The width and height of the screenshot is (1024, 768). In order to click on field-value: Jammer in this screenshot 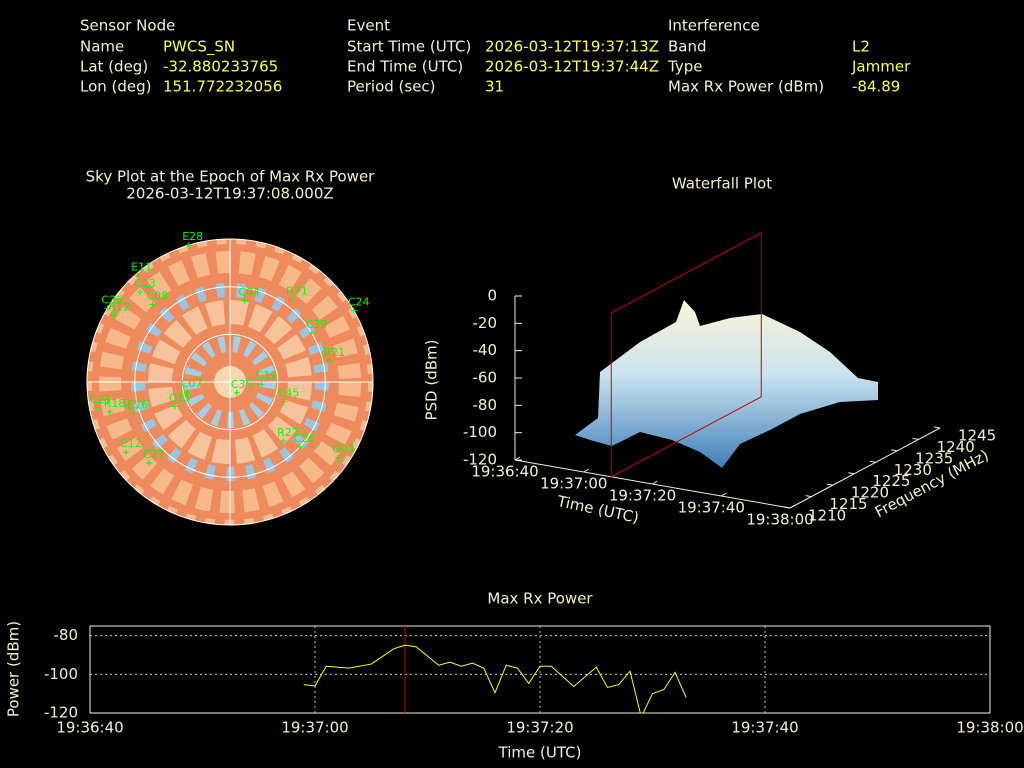, I will do `click(881, 67)`.